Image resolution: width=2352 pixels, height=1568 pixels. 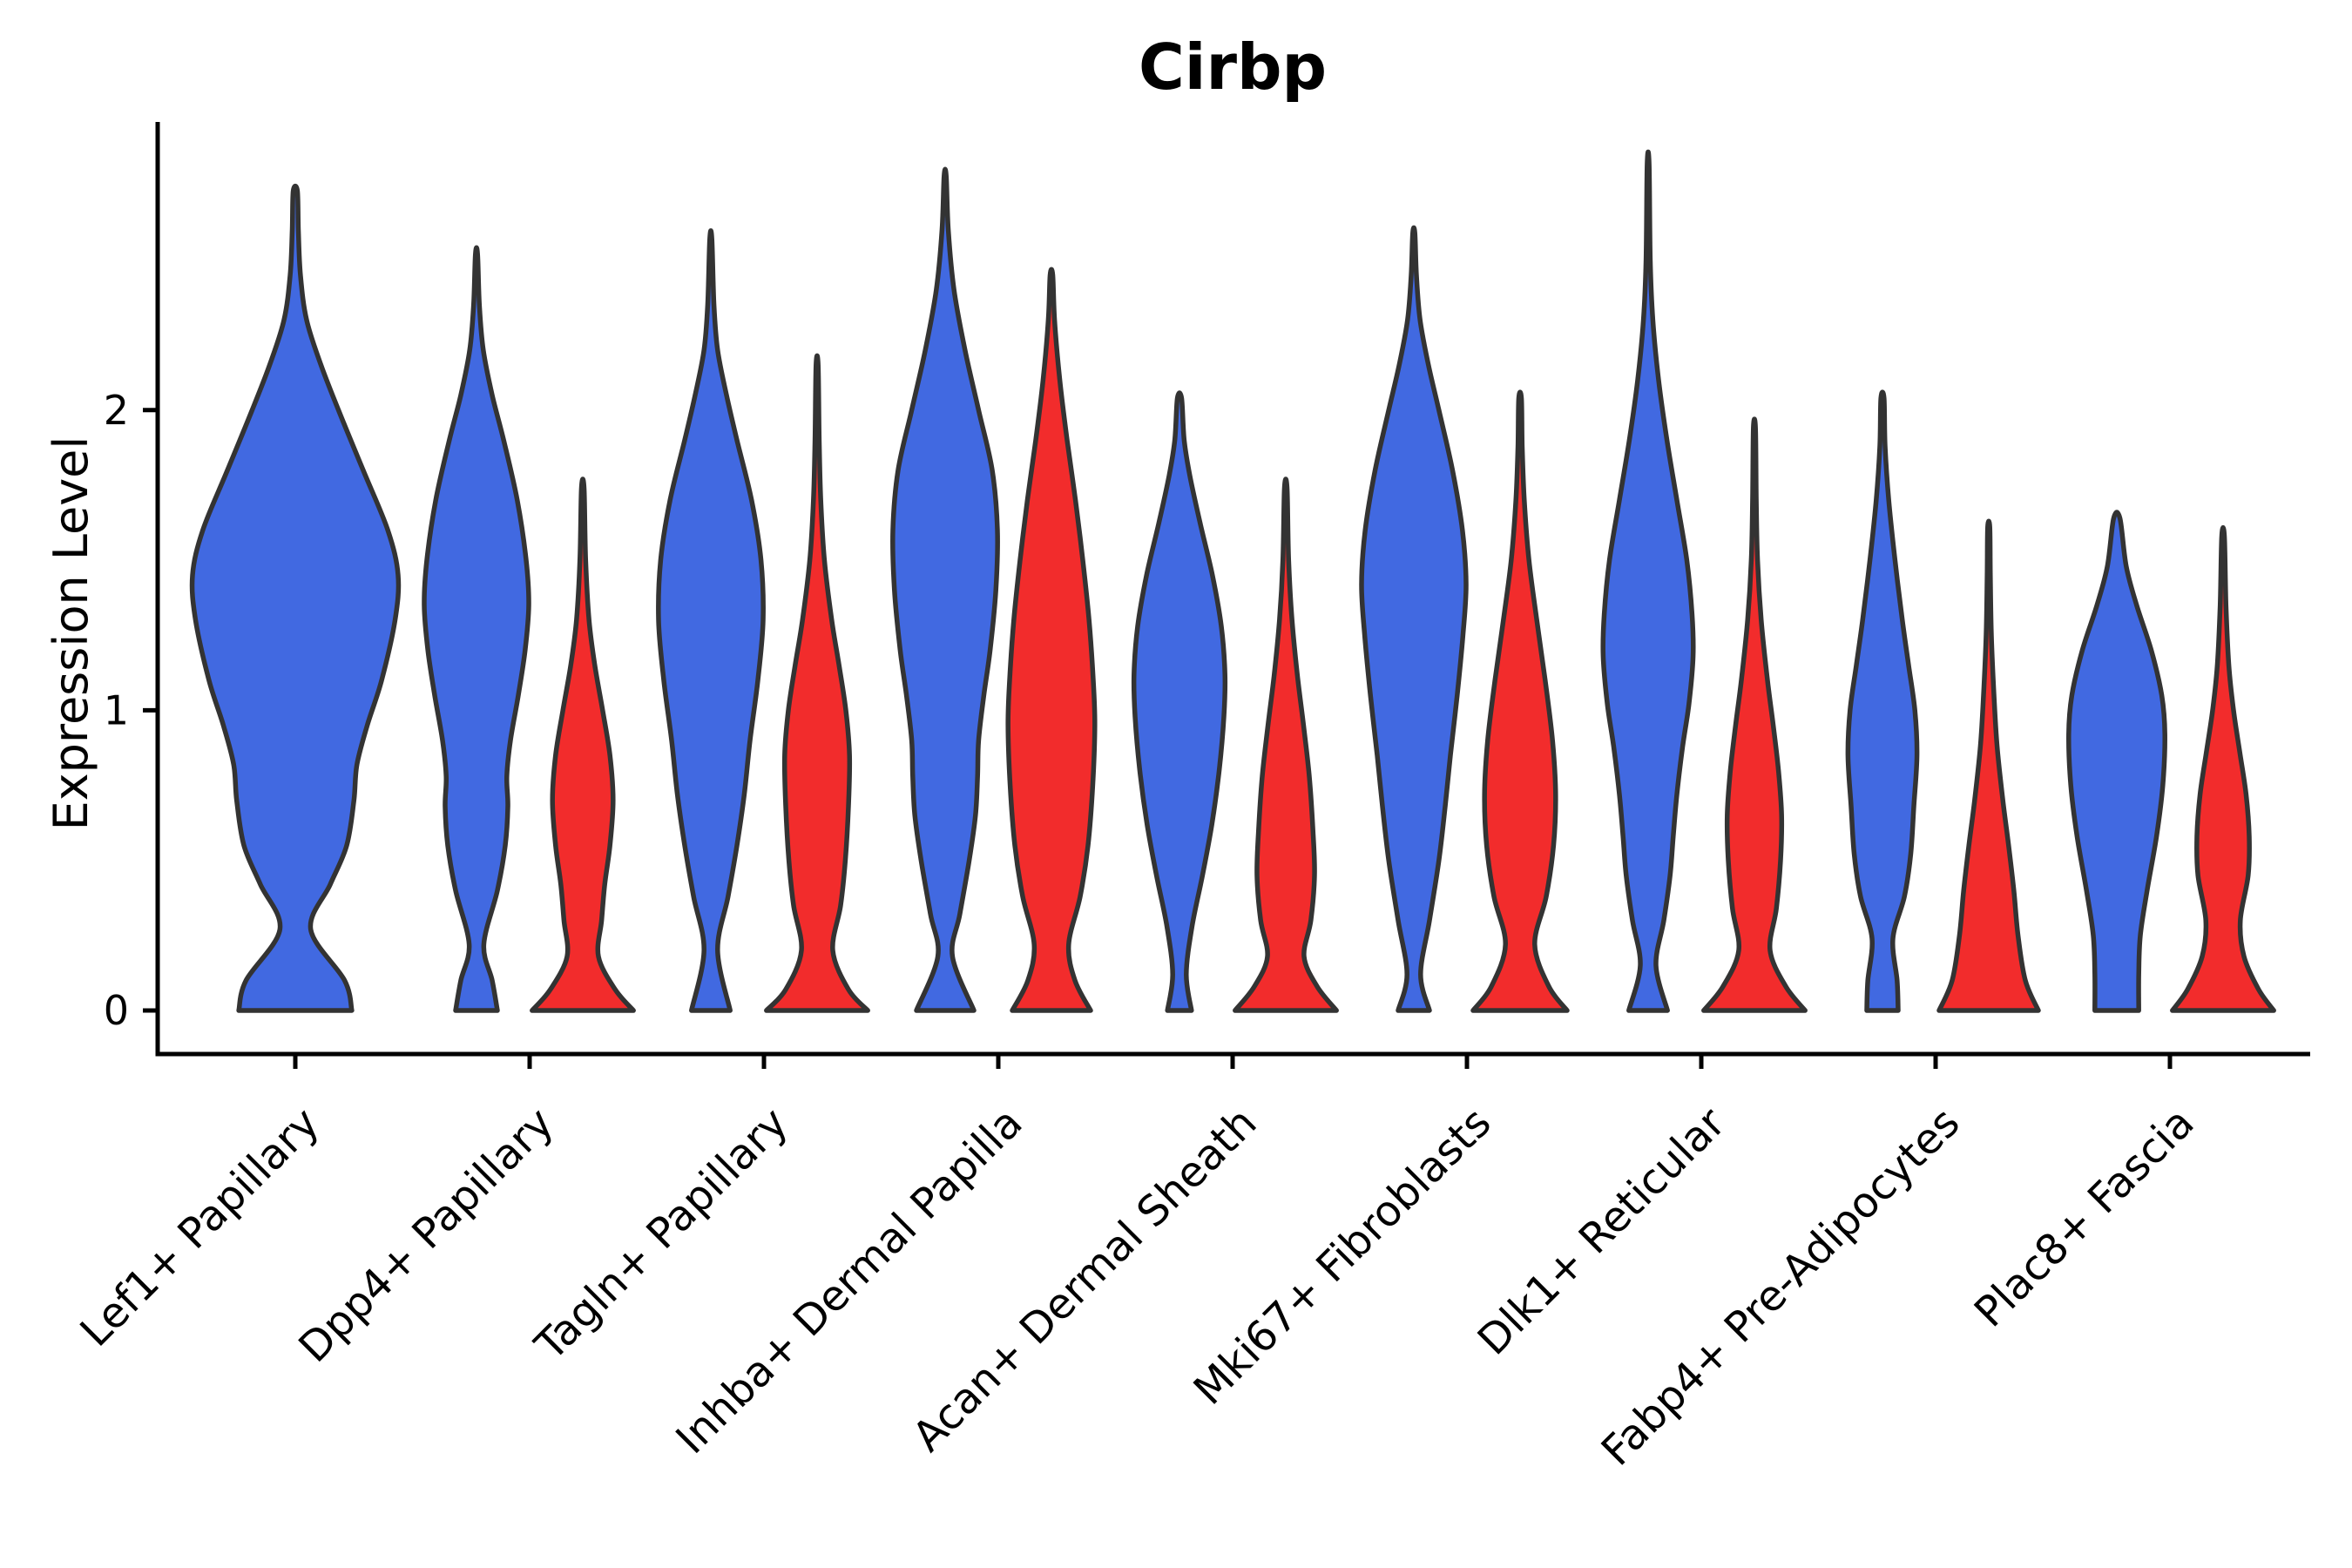 I want to click on violin-mki67-fibroblasts-blue, so click(x=1414, y=619).